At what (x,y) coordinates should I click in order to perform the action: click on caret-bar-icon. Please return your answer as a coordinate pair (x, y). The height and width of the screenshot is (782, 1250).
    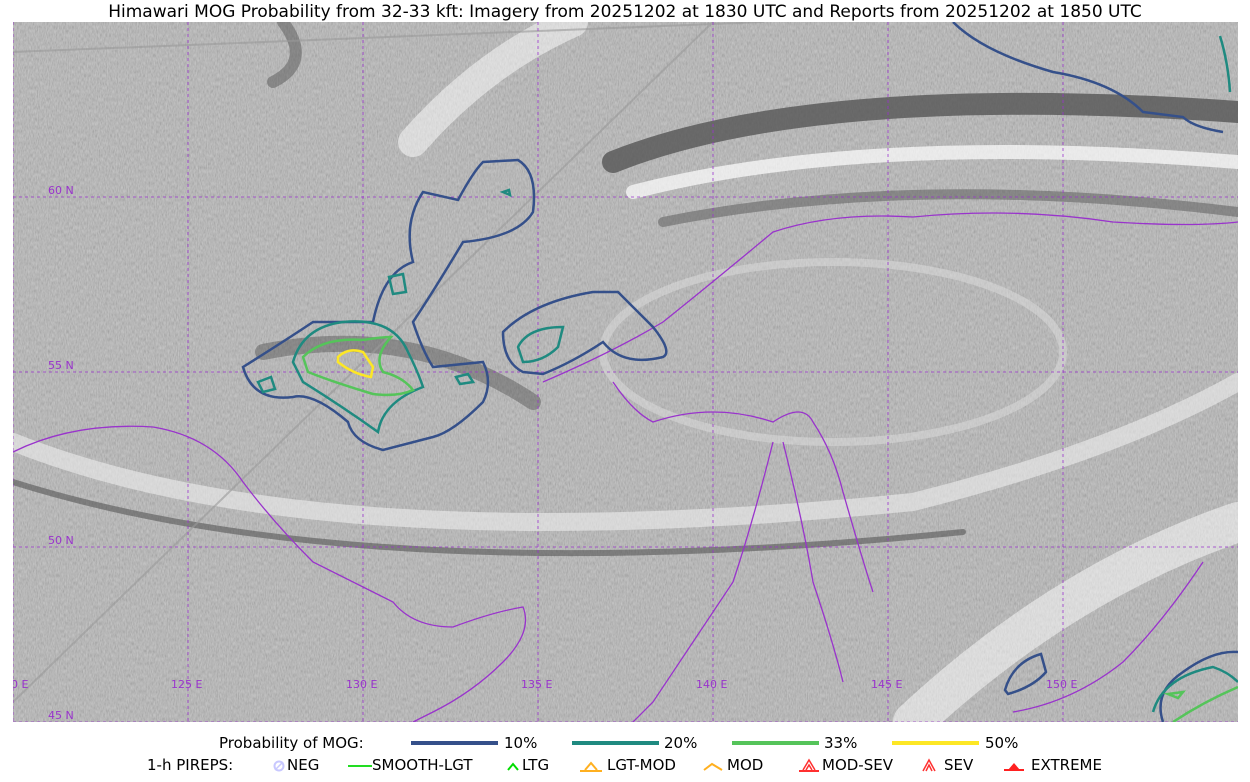
    Looking at the image, I should click on (591, 766).